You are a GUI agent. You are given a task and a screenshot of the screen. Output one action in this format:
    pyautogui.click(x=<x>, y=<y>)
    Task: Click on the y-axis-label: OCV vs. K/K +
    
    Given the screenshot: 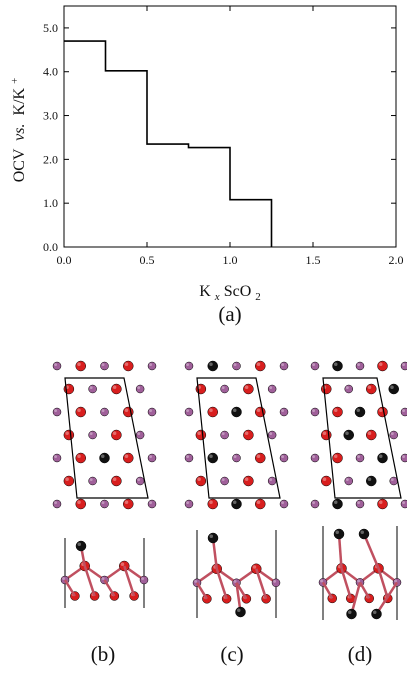 What is the action you would take?
    pyautogui.click(x=18, y=130)
    